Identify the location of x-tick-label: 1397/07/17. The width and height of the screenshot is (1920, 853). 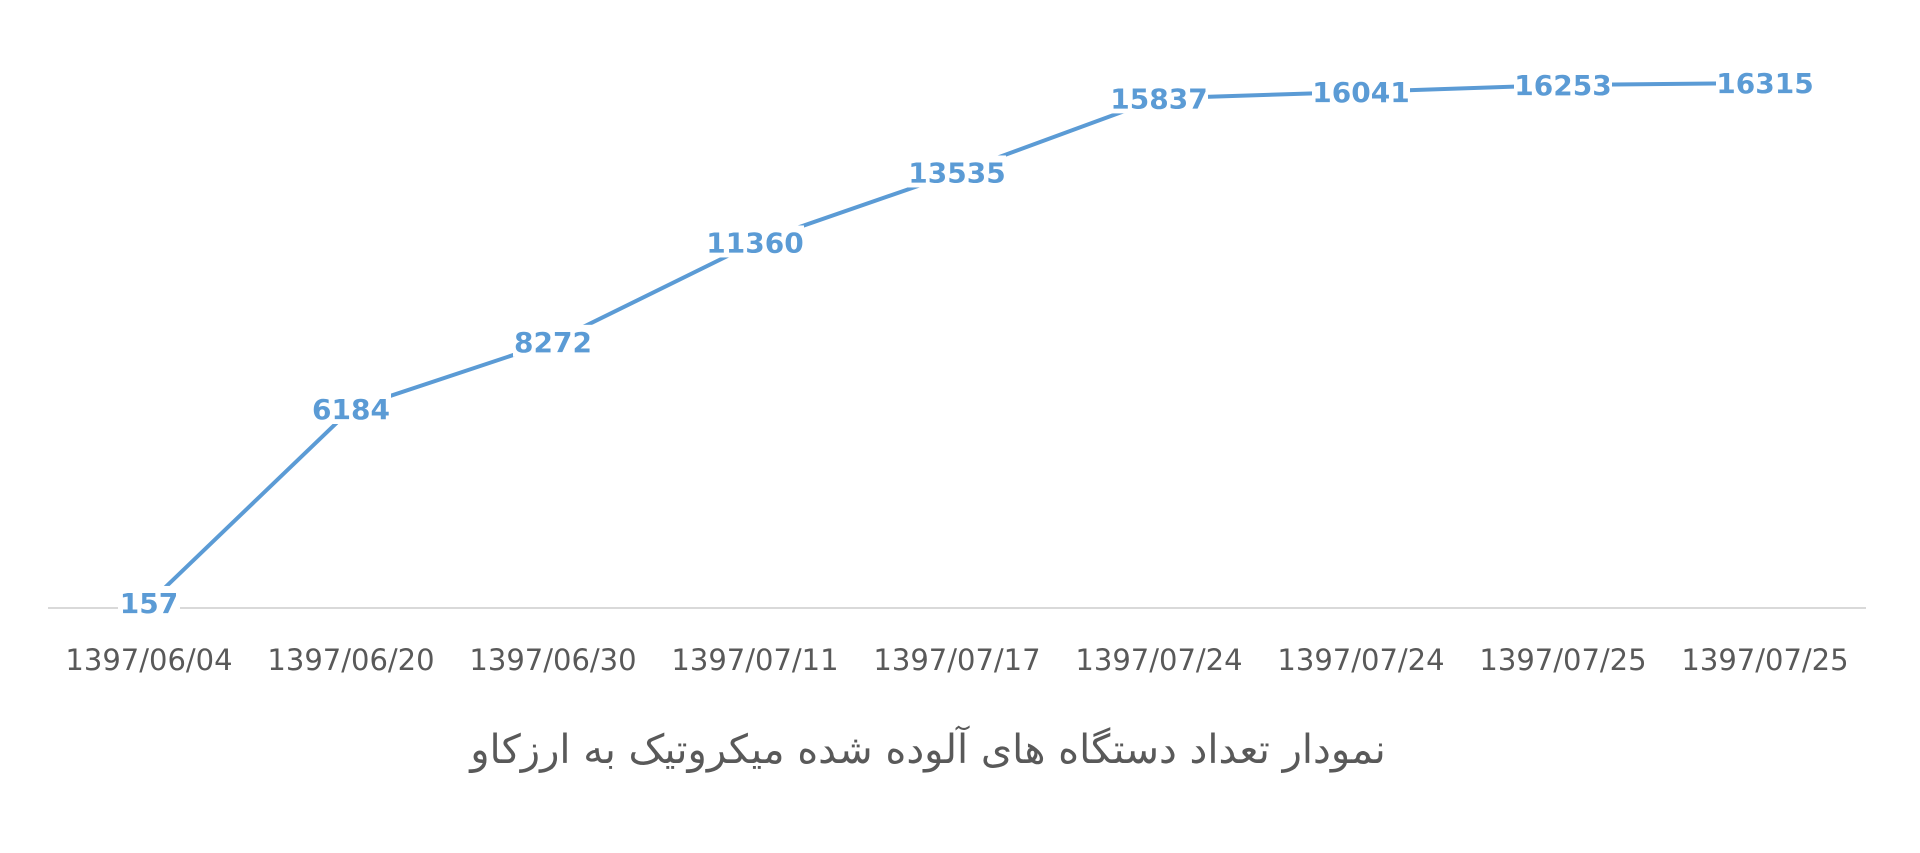
(956, 660).